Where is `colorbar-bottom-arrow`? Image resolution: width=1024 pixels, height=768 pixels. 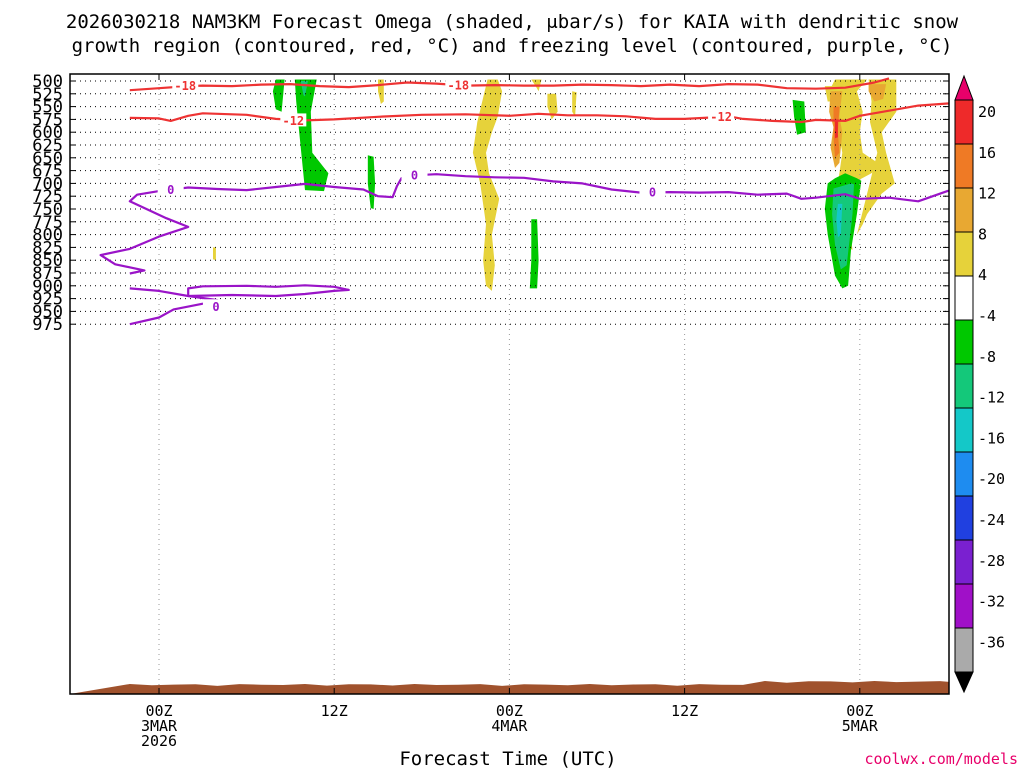
colorbar-bottom-arrow is located at coordinates (964, 682).